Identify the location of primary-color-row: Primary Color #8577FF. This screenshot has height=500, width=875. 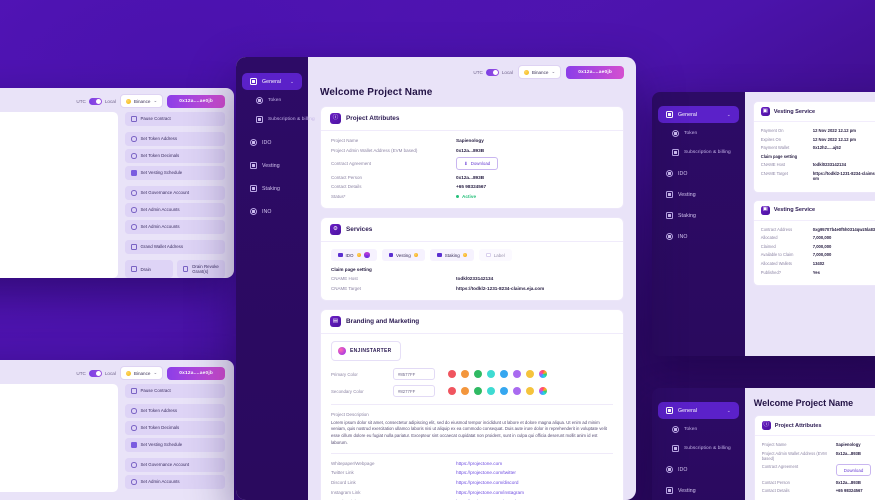
(472, 374).